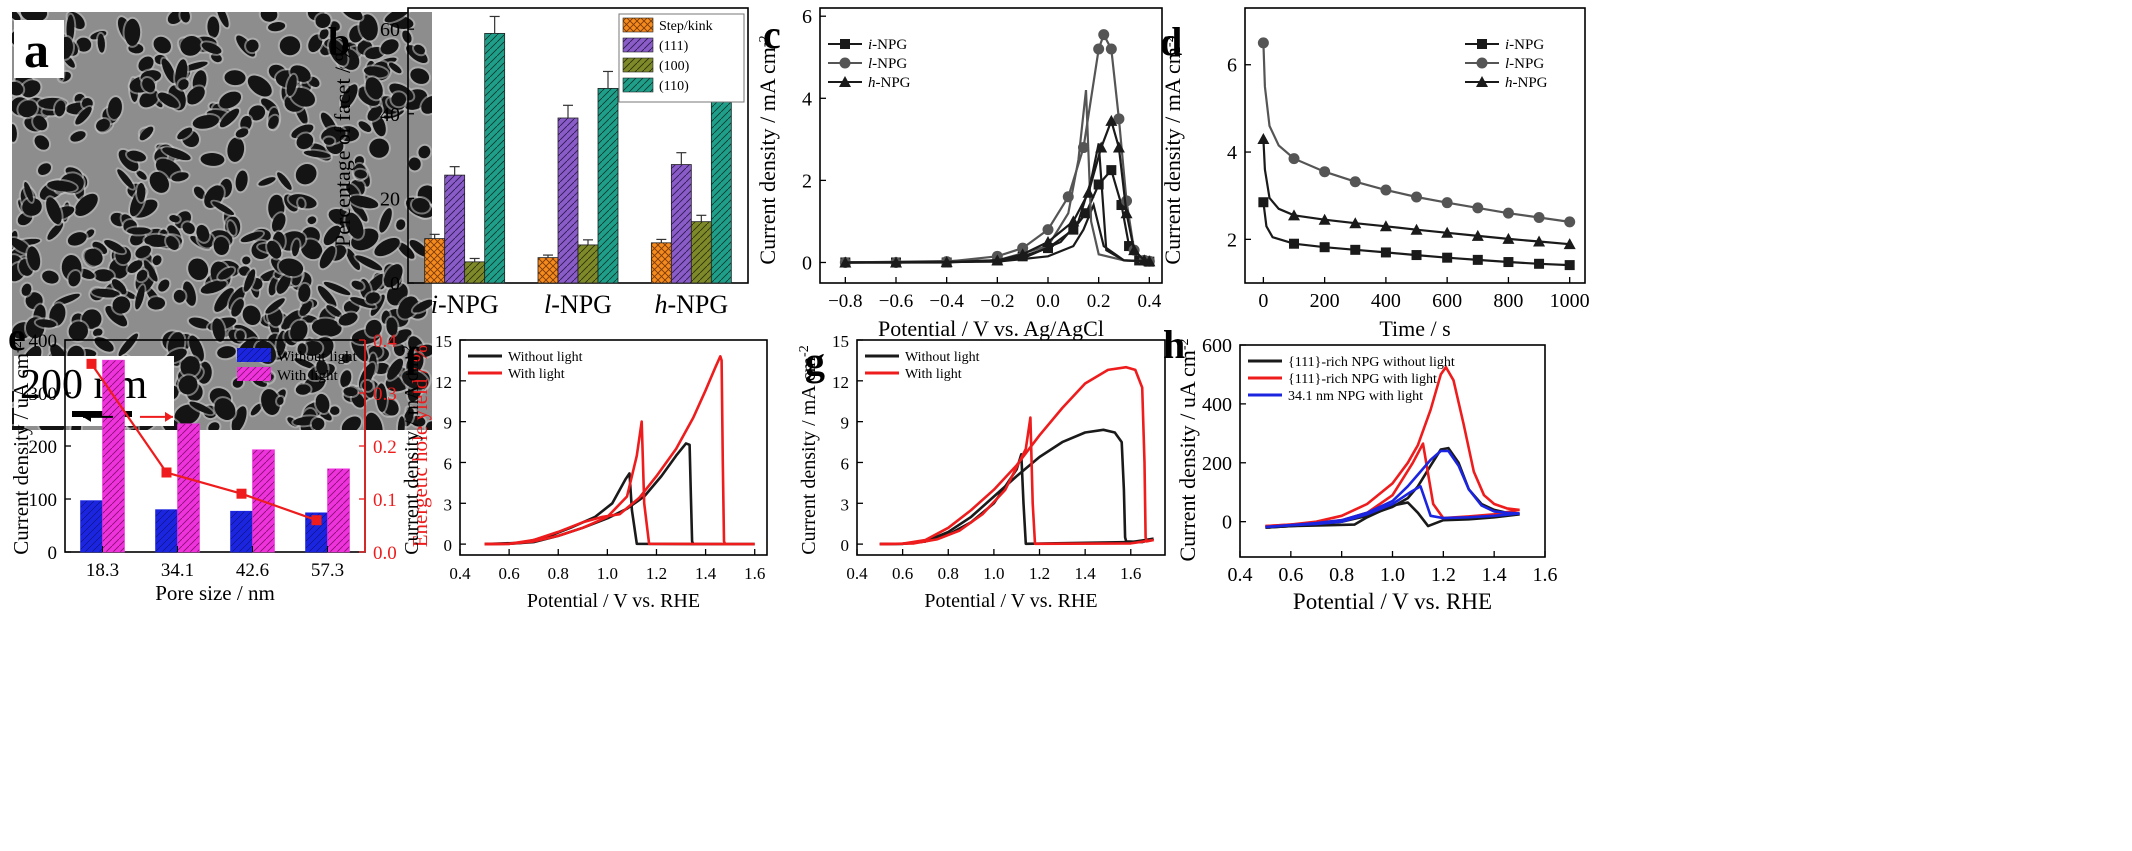 Image resolution: width=2132 pixels, height=851 pixels. I want to click on y-tick-label: 100, so click(43, 500).